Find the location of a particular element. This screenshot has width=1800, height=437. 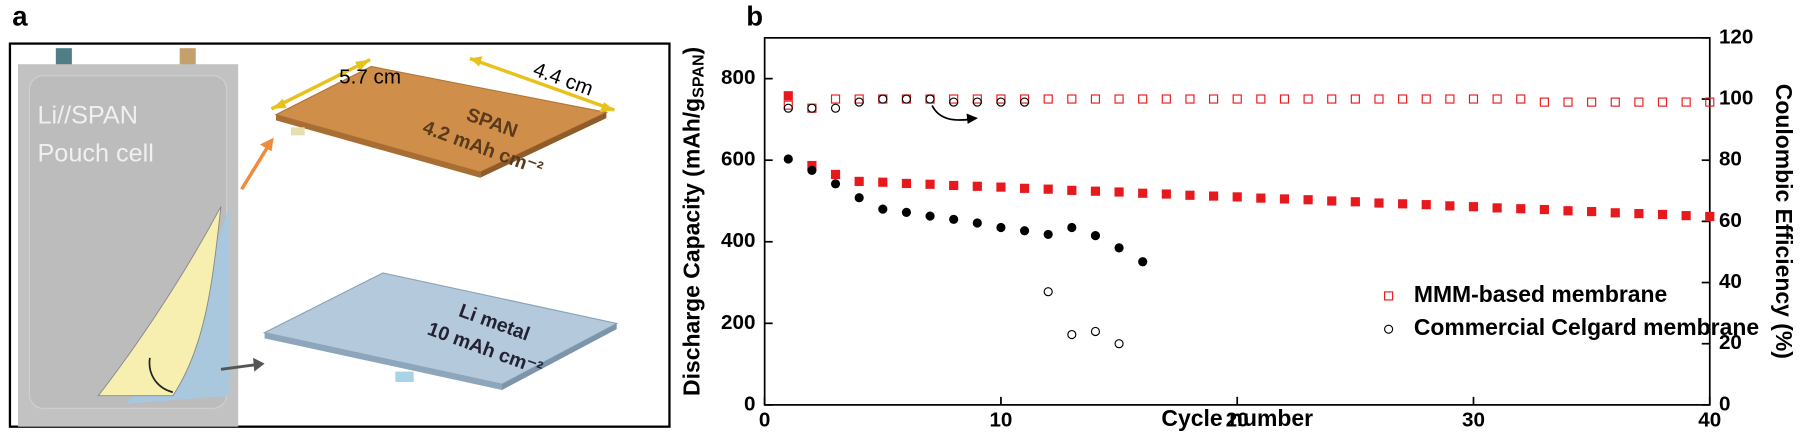

y-label-part: ) is located at coordinates (692, 51).